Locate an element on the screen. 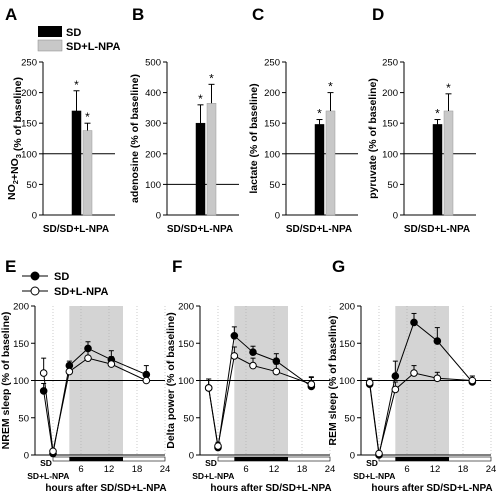  y-axis-label: REM sleep (% of baseline) is located at coordinates (333, 380).